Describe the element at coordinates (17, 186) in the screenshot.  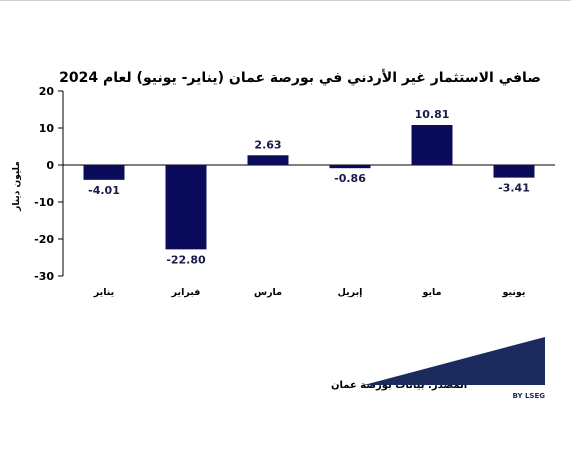
I see `y-axis-label: مليون دينار` at that location.